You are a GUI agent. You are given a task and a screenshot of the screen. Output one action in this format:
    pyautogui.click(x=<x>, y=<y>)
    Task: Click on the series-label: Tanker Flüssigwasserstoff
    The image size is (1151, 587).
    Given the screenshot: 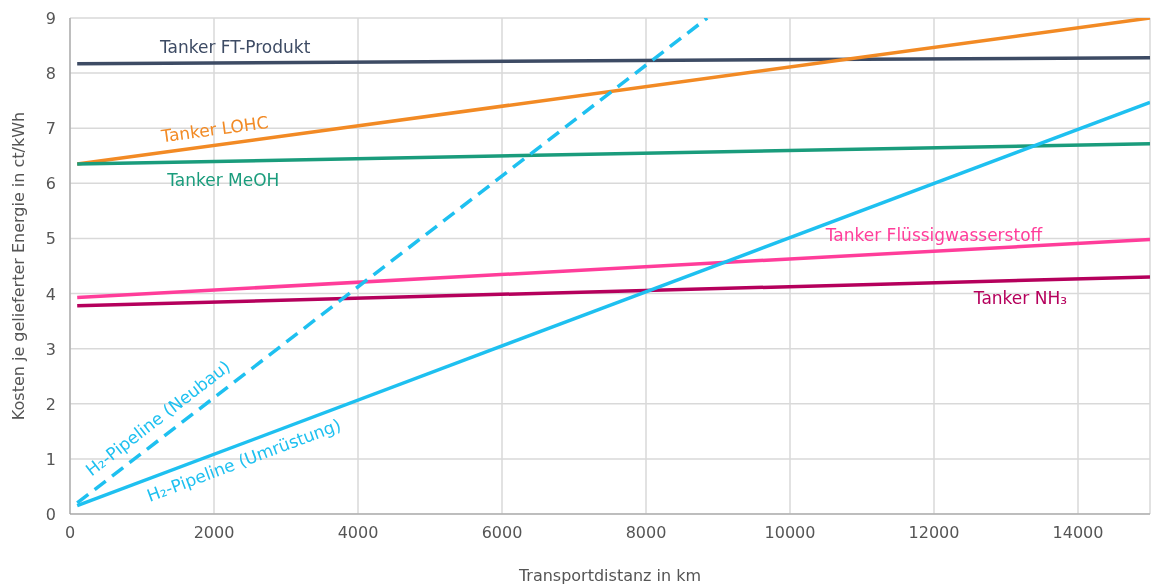 What is the action you would take?
    pyautogui.click(x=934, y=235)
    